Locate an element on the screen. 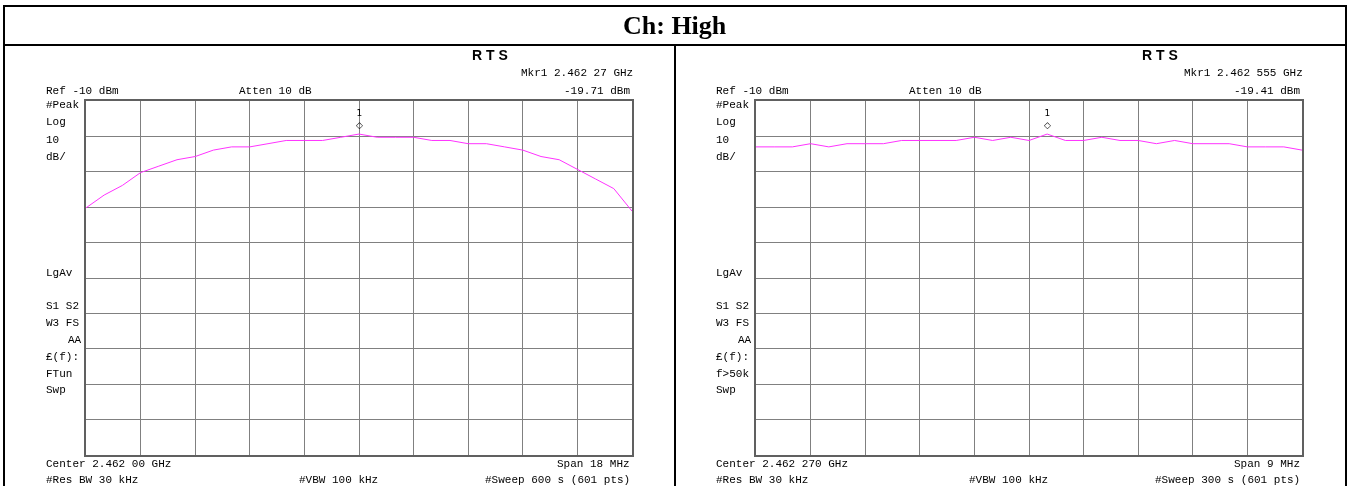  text: Mkr1 2.462 555 GHz is located at coordinates (1243, 73).